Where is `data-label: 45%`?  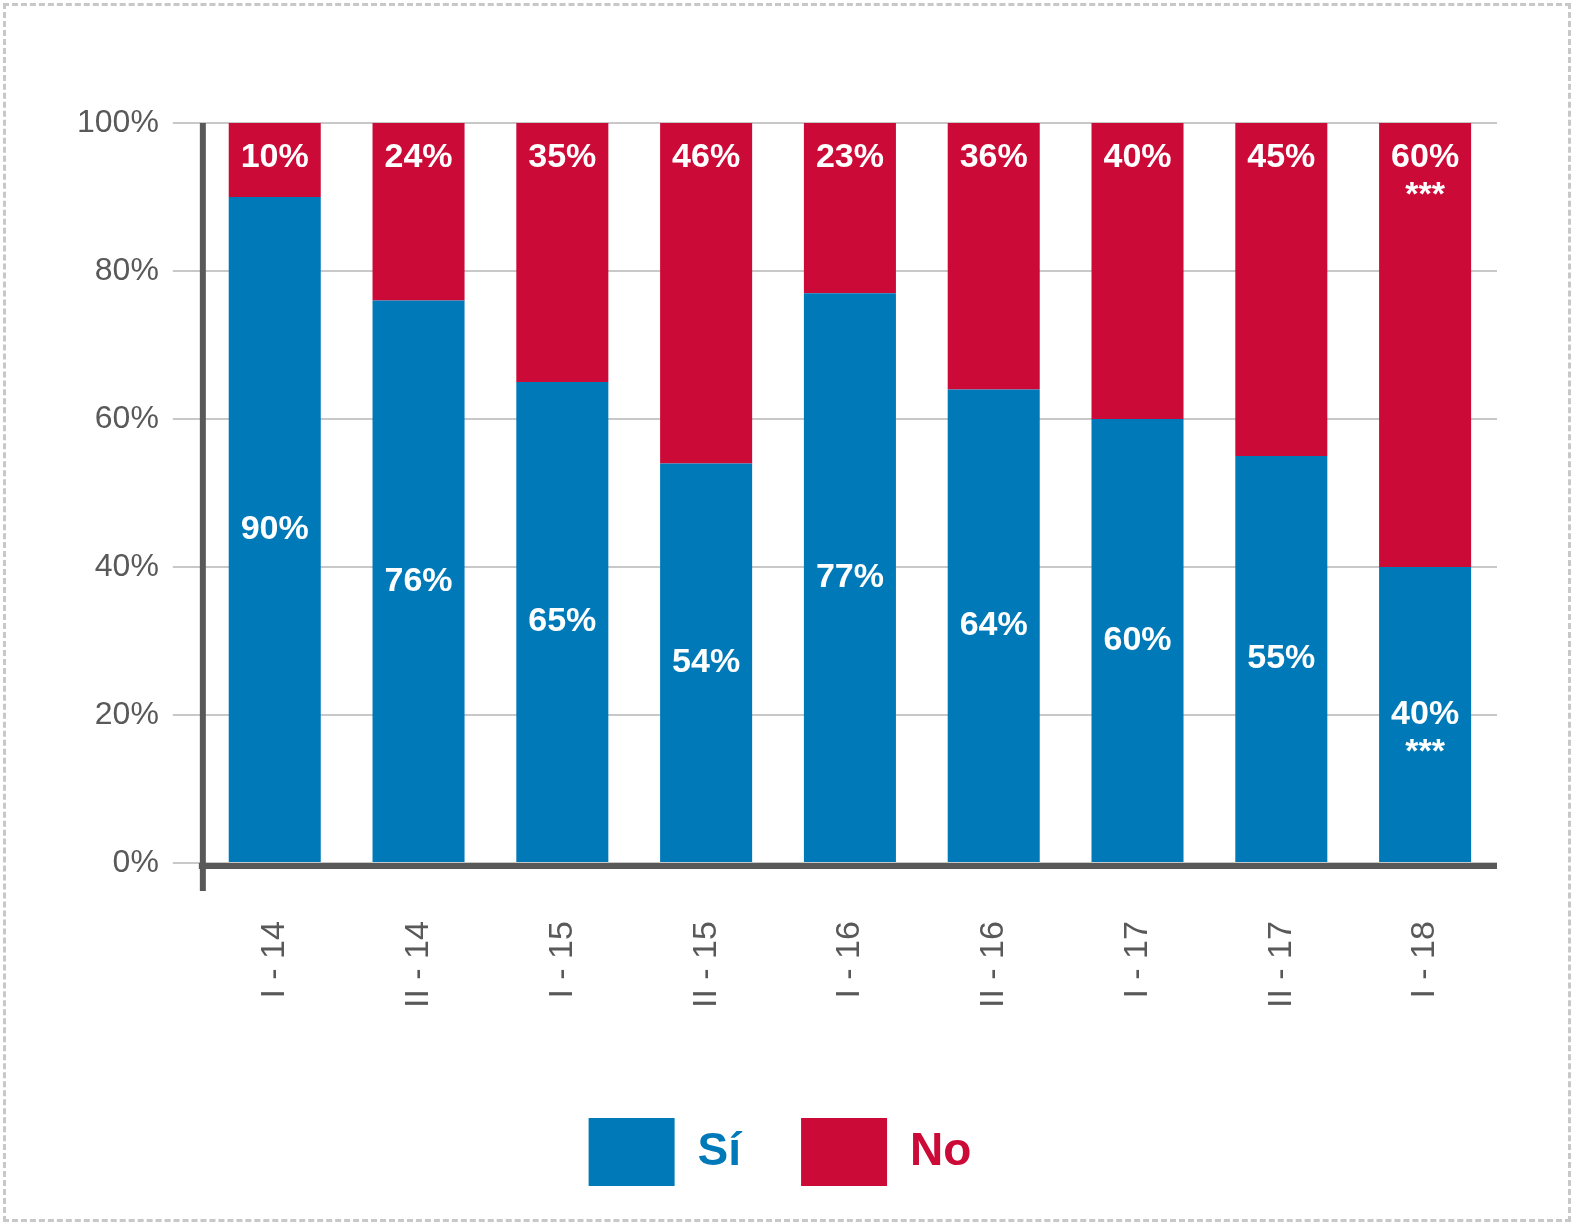 data-label: 45% is located at coordinates (1281, 155).